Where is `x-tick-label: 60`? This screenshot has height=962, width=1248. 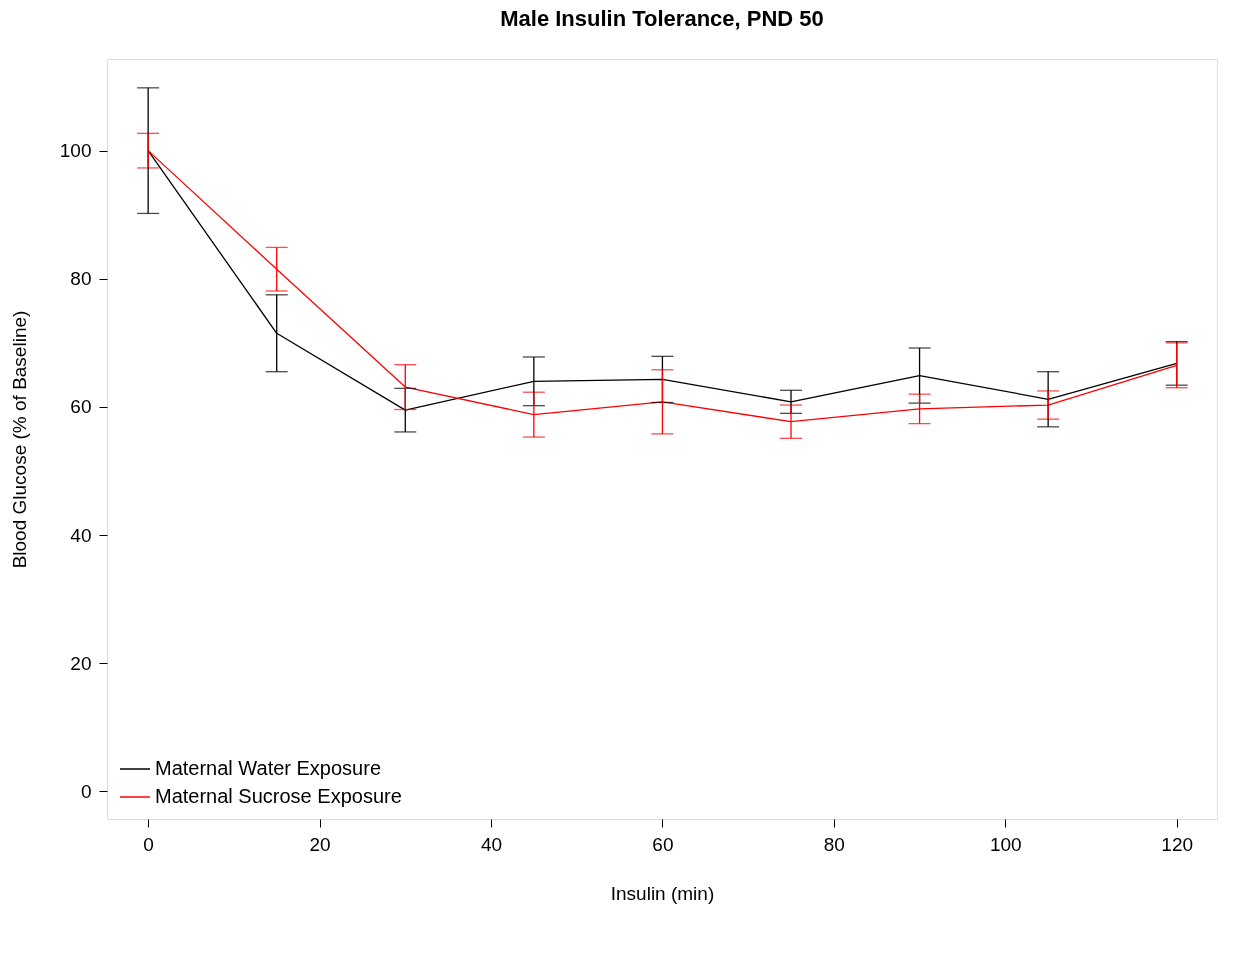 x-tick-label: 60 is located at coordinates (663, 844).